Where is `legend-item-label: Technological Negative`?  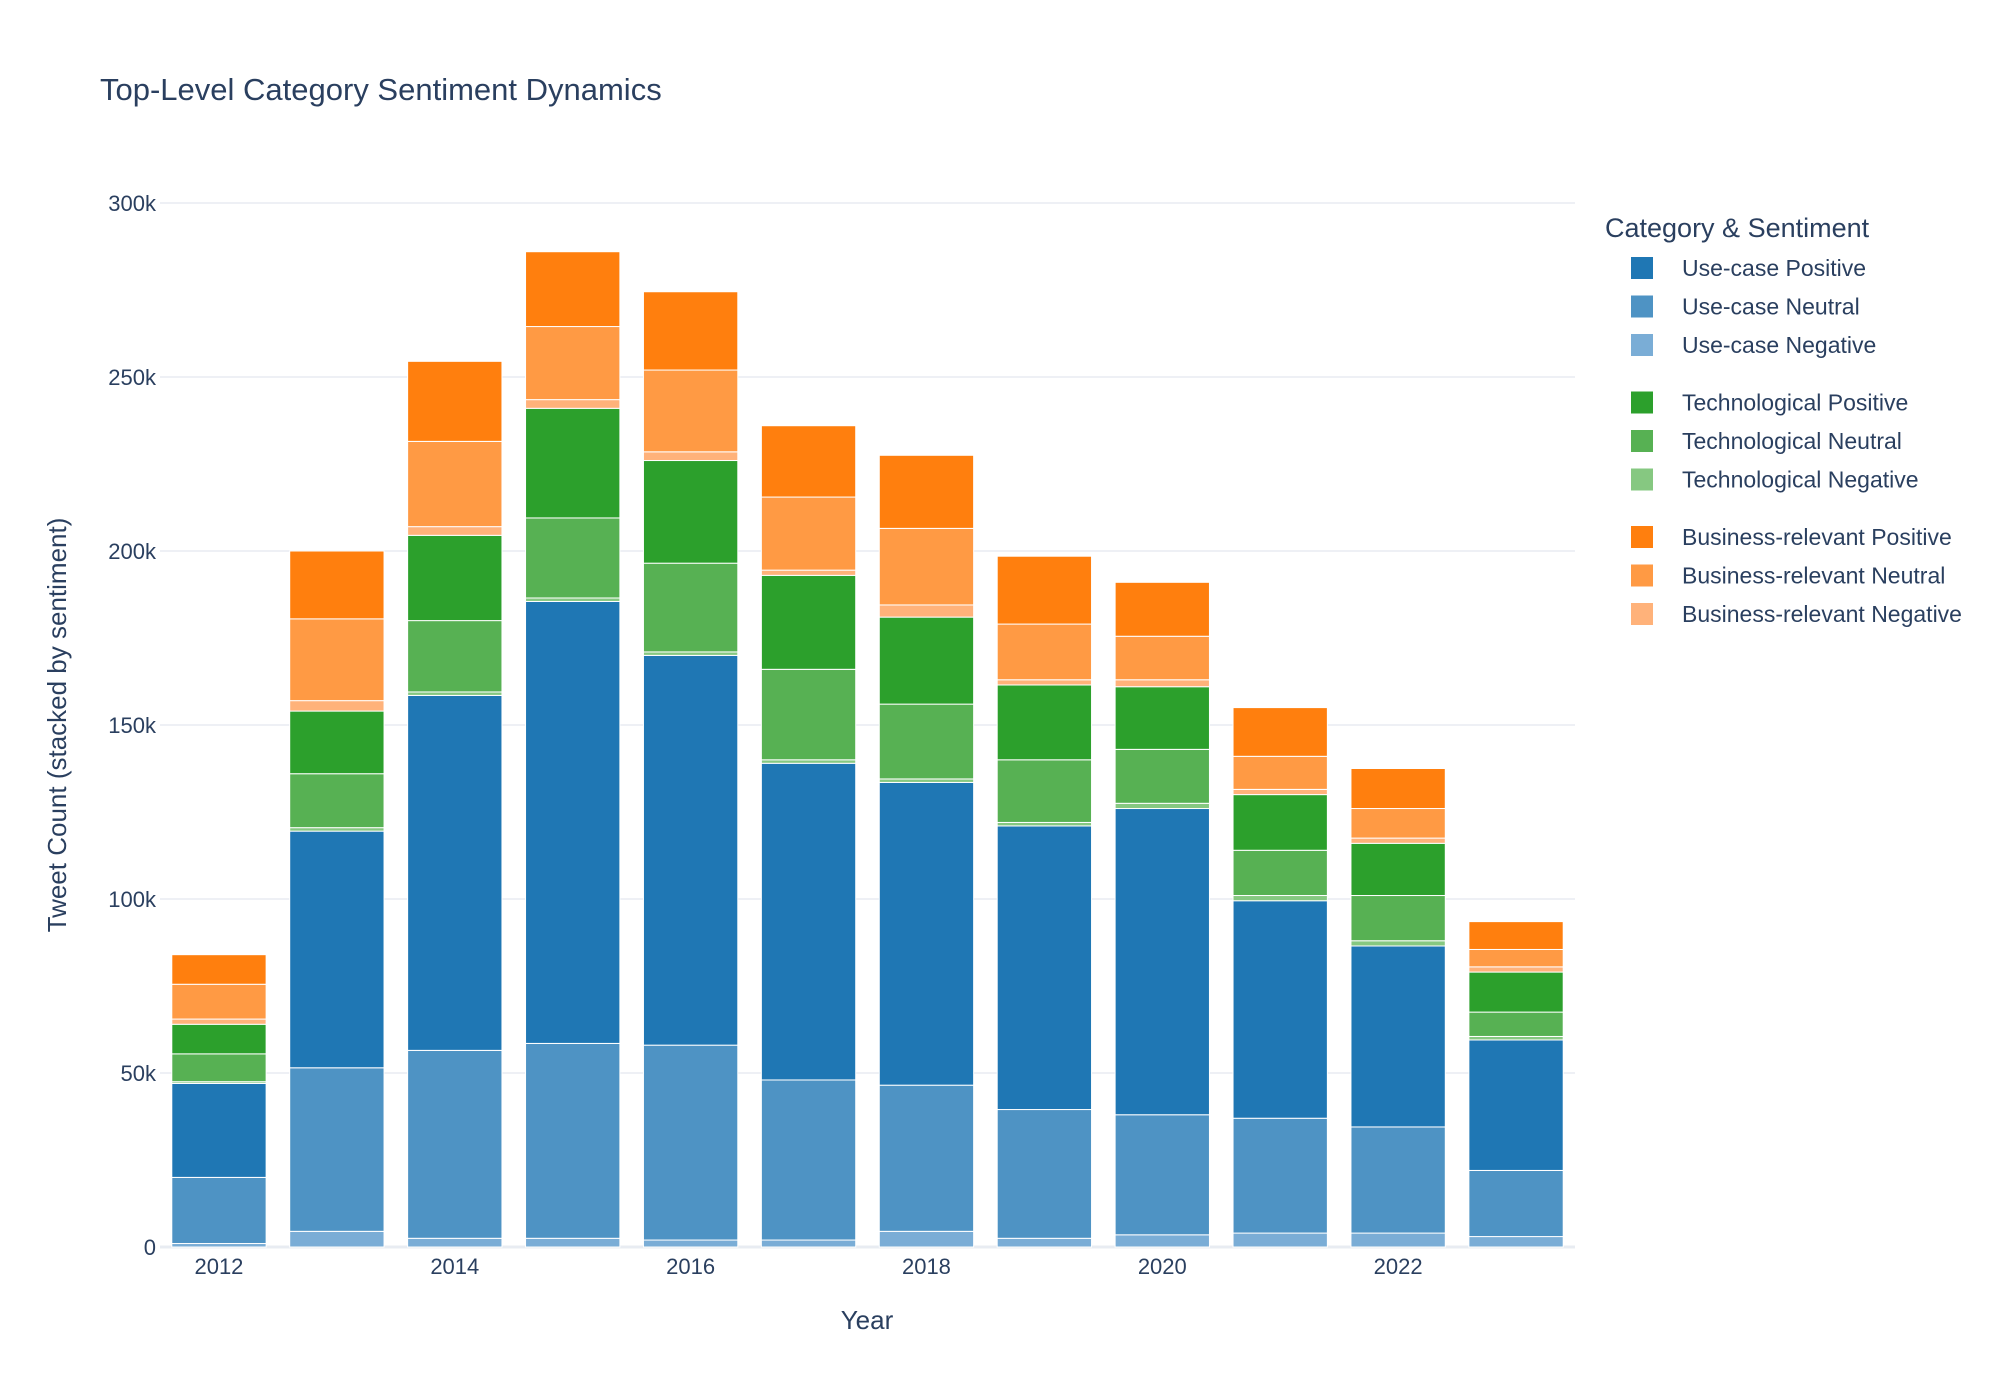
legend-item-label: Technological Negative is located at coordinates (1800, 480).